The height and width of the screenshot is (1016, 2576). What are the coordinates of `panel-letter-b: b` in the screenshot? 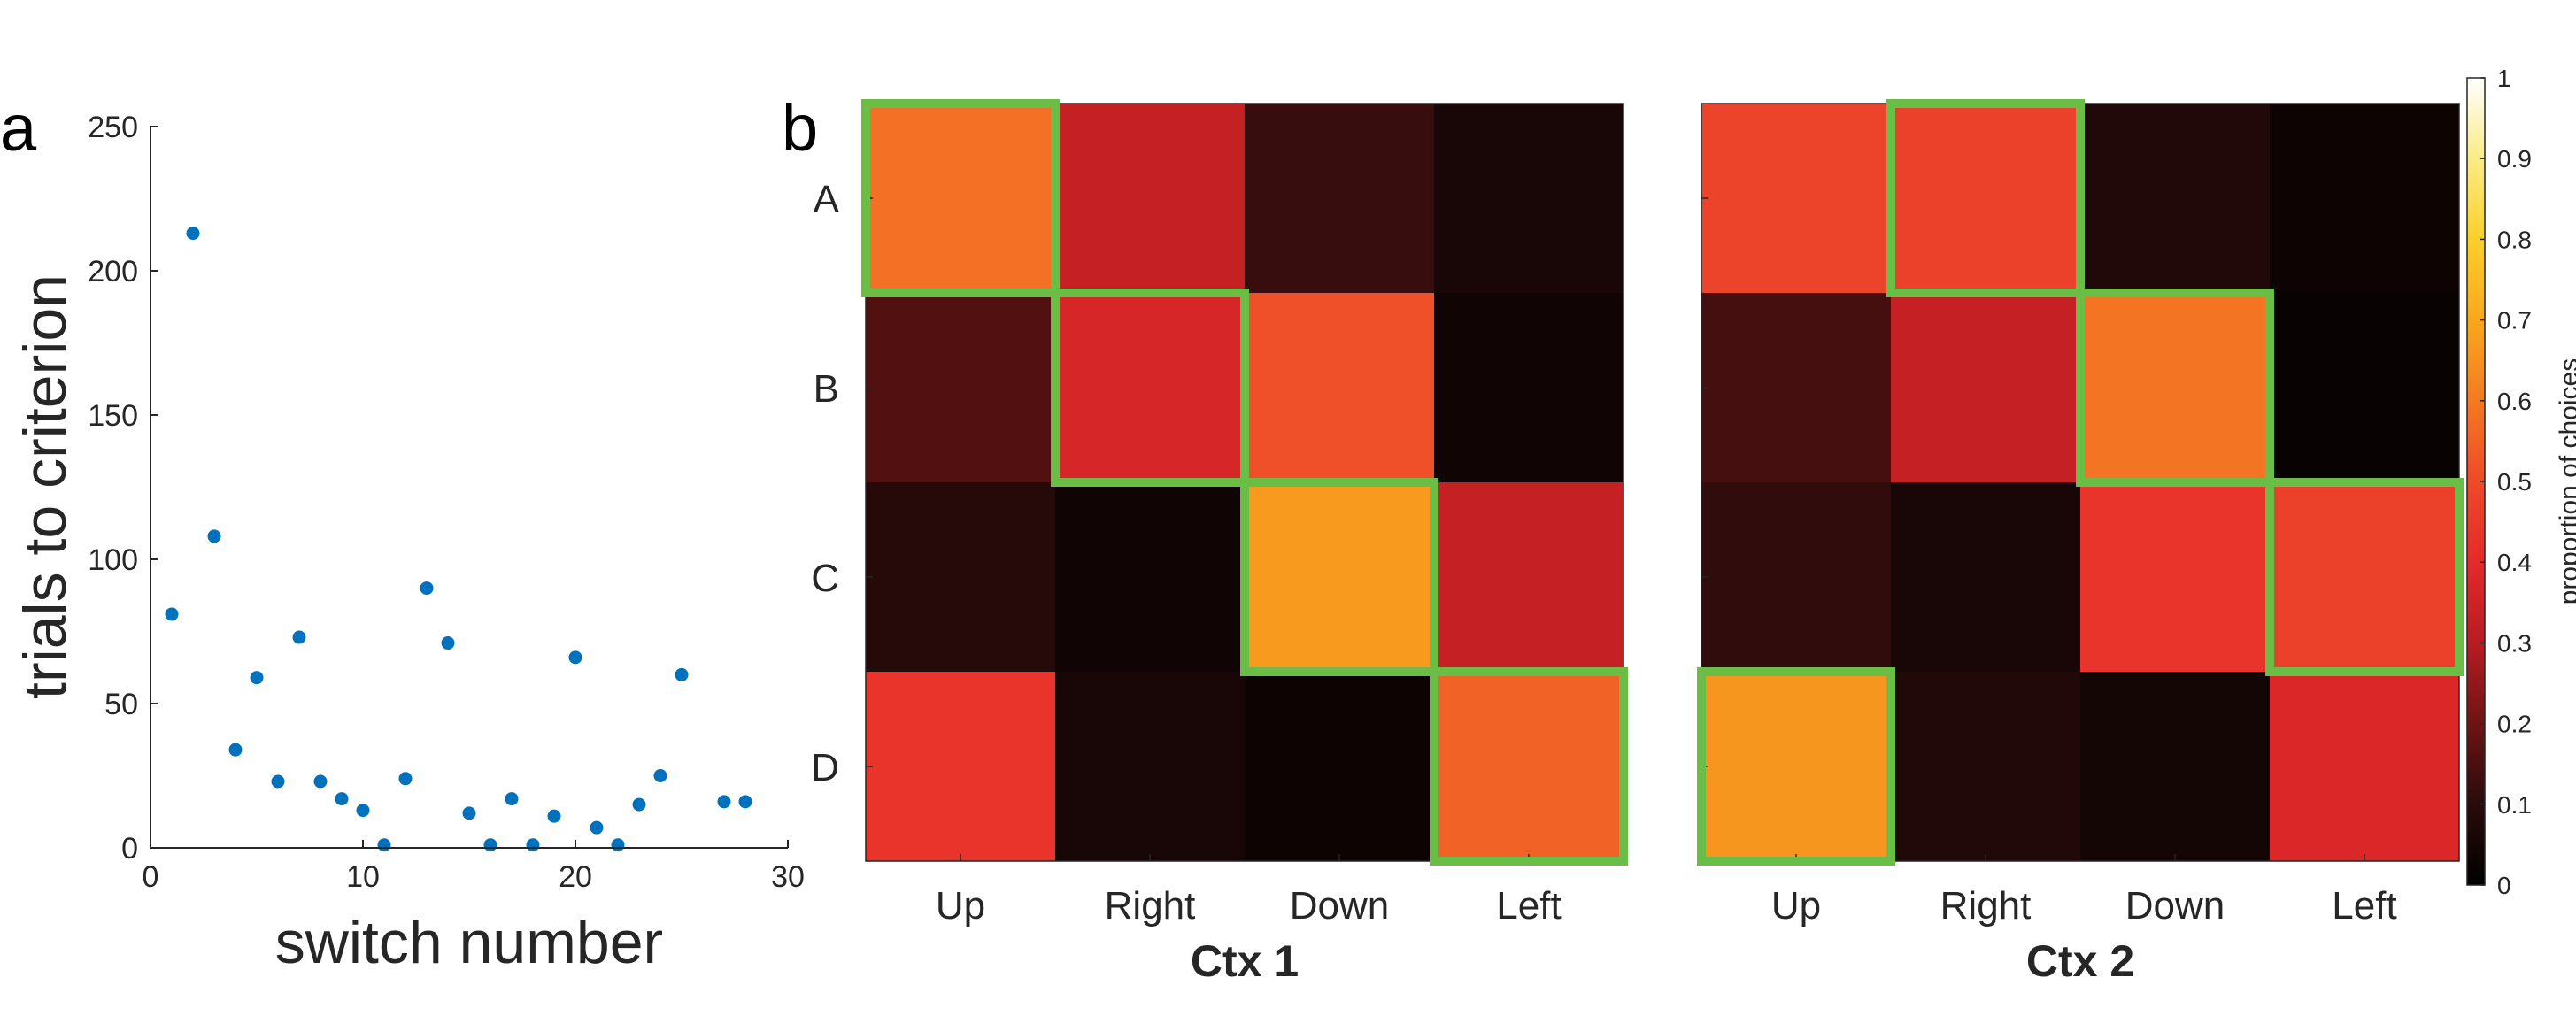 It's located at (800, 128).